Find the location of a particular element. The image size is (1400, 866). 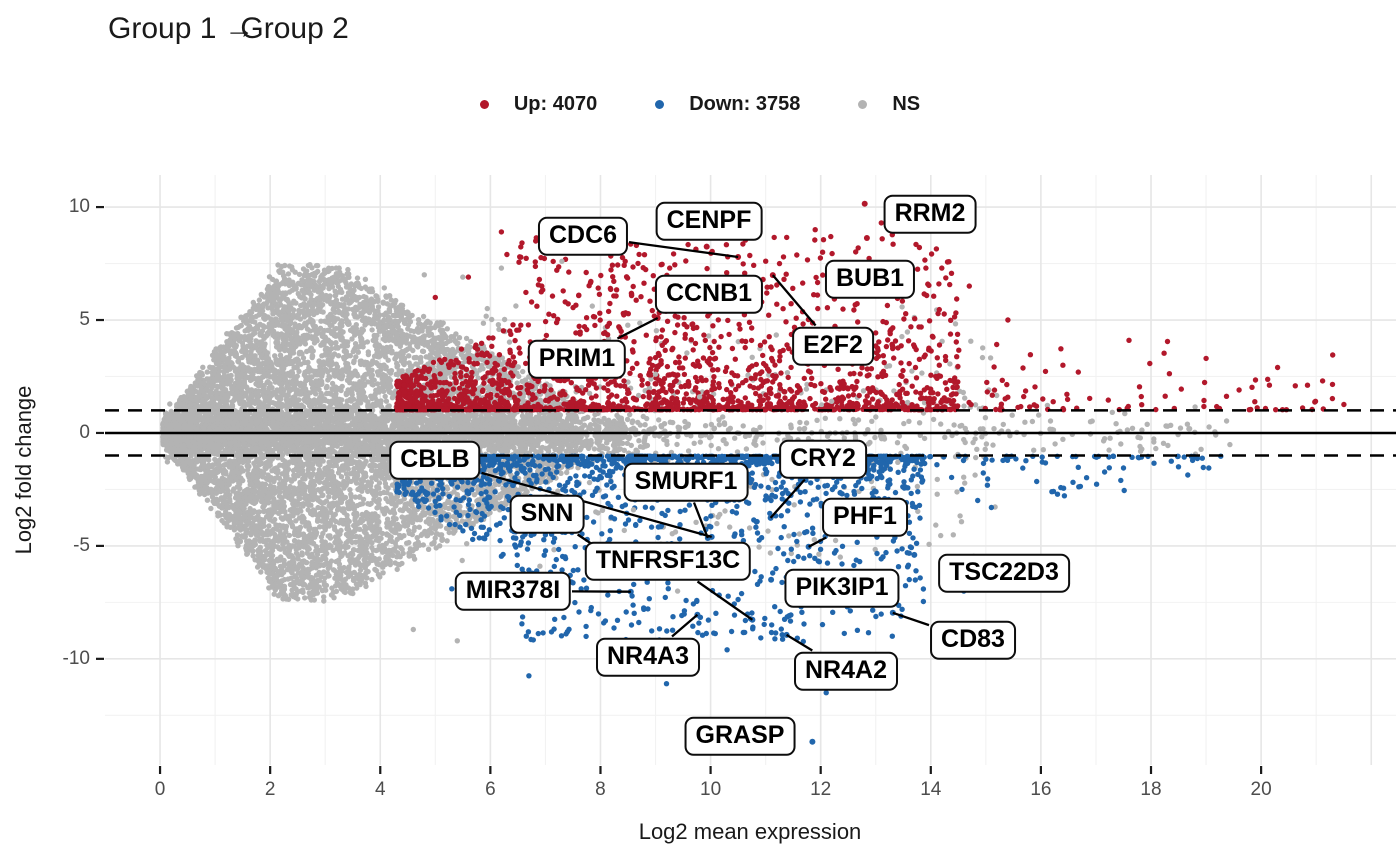

leader-line-NR4A2 is located at coordinates (799, 642).